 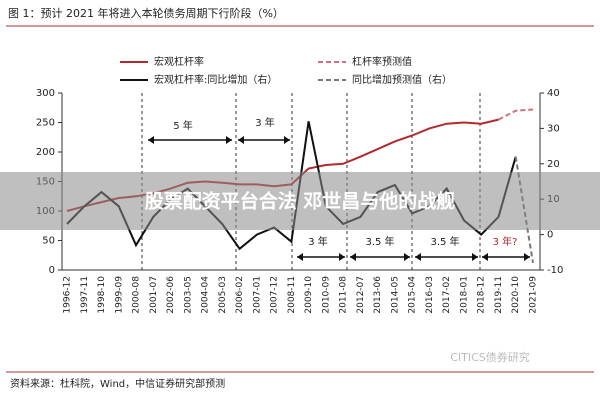 I want to click on watermark: CITICS债券研究, so click(x=490, y=357).